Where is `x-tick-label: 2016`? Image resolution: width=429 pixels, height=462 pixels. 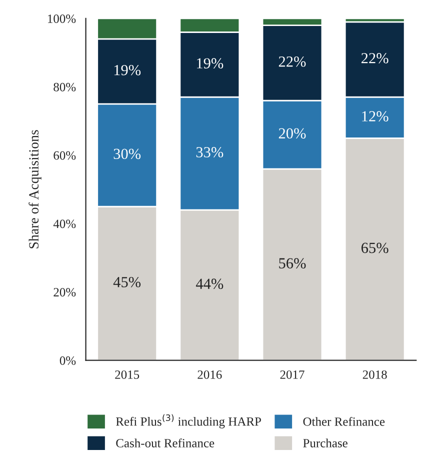 x-tick-label: 2016 is located at coordinates (210, 374).